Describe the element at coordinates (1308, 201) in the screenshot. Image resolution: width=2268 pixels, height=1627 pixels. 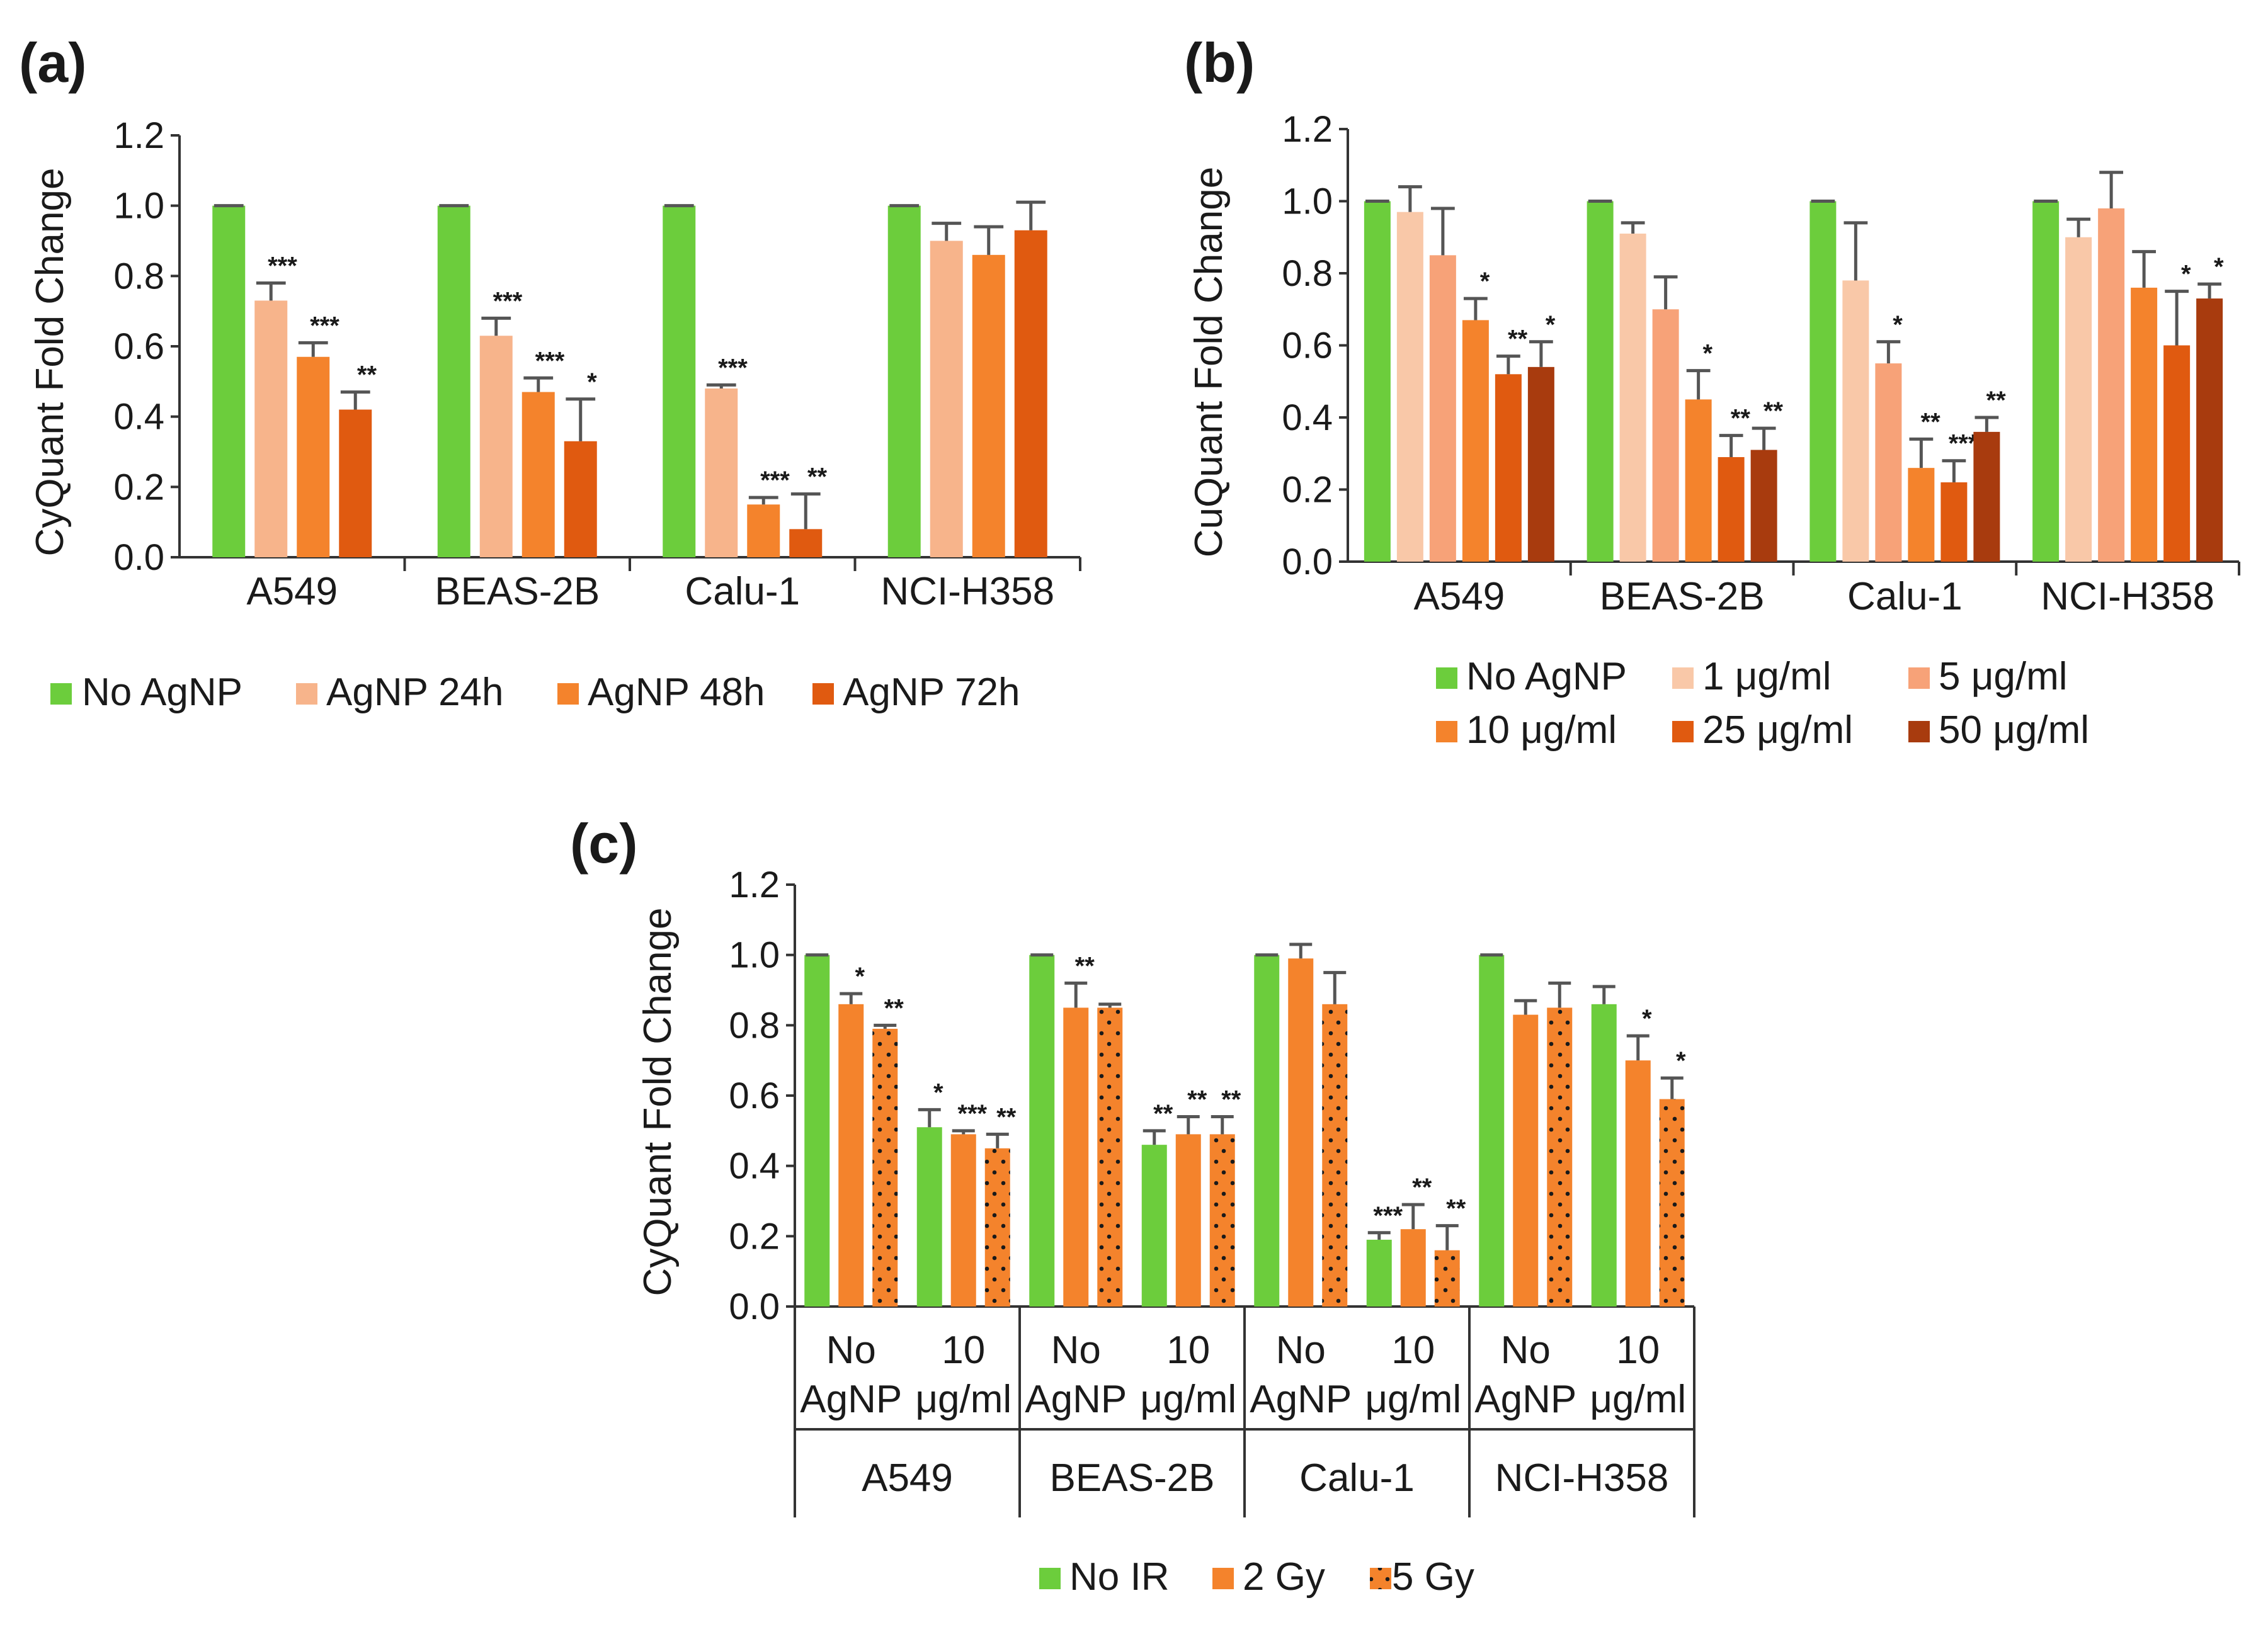
I see `y-tick-label: 1.0` at that location.